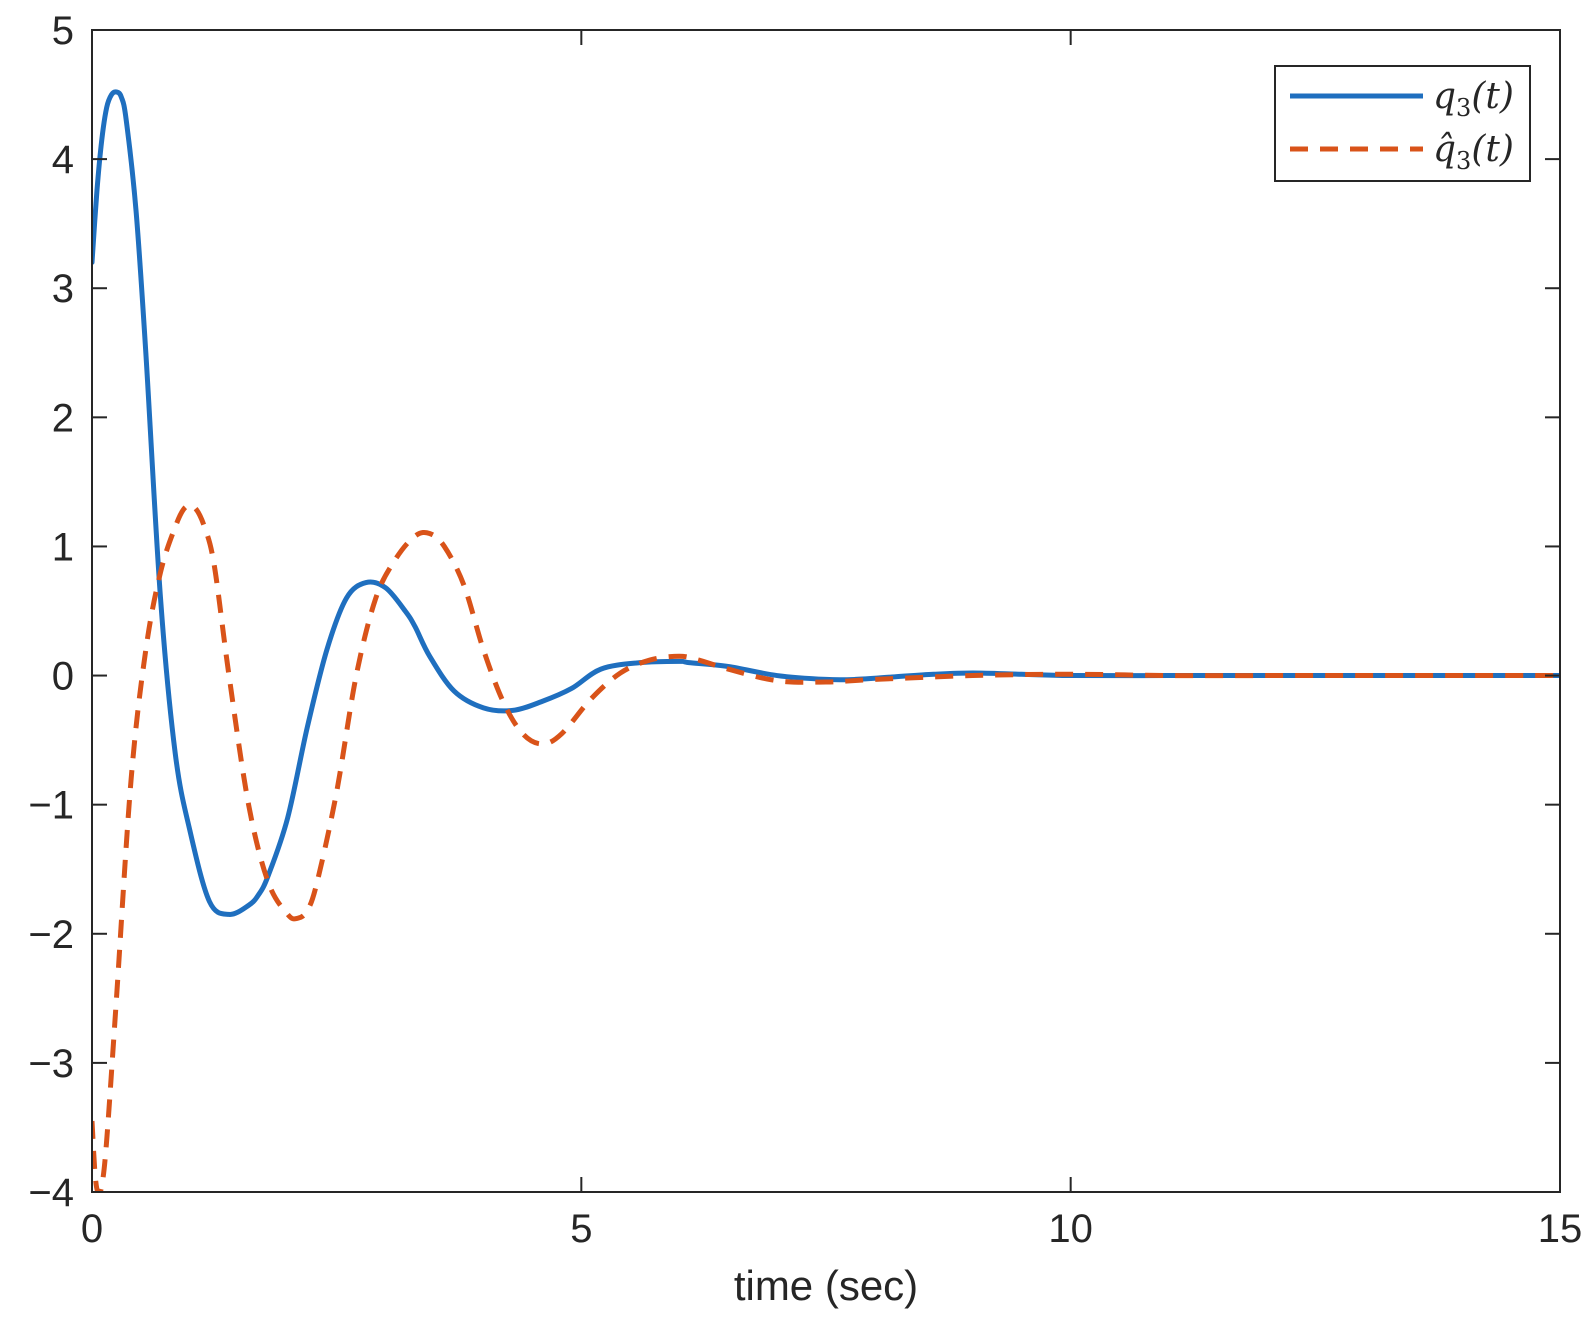  What do you see at coordinates (63, 418) in the screenshot?
I see `y-tick-label: 2` at bounding box center [63, 418].